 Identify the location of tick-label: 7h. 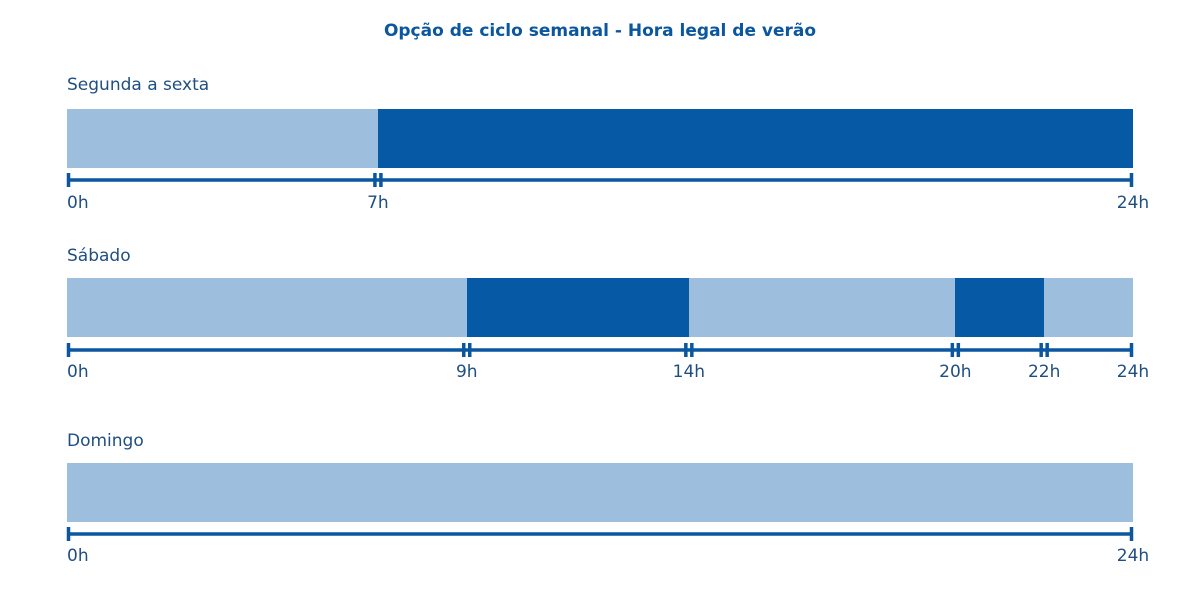
(378, 203).